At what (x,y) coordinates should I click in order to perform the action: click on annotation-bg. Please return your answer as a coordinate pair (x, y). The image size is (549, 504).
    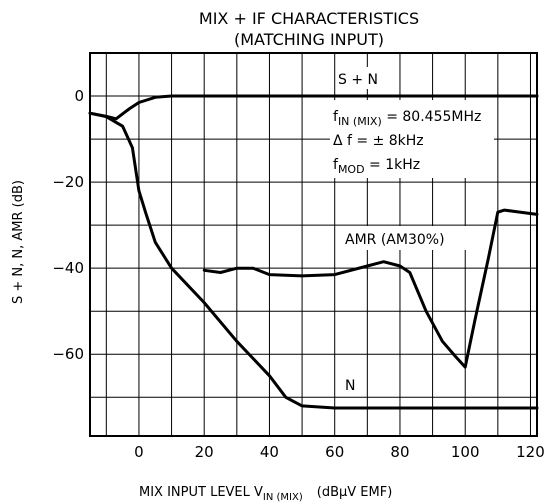
    Looking at the image, I should click on (412, 139).